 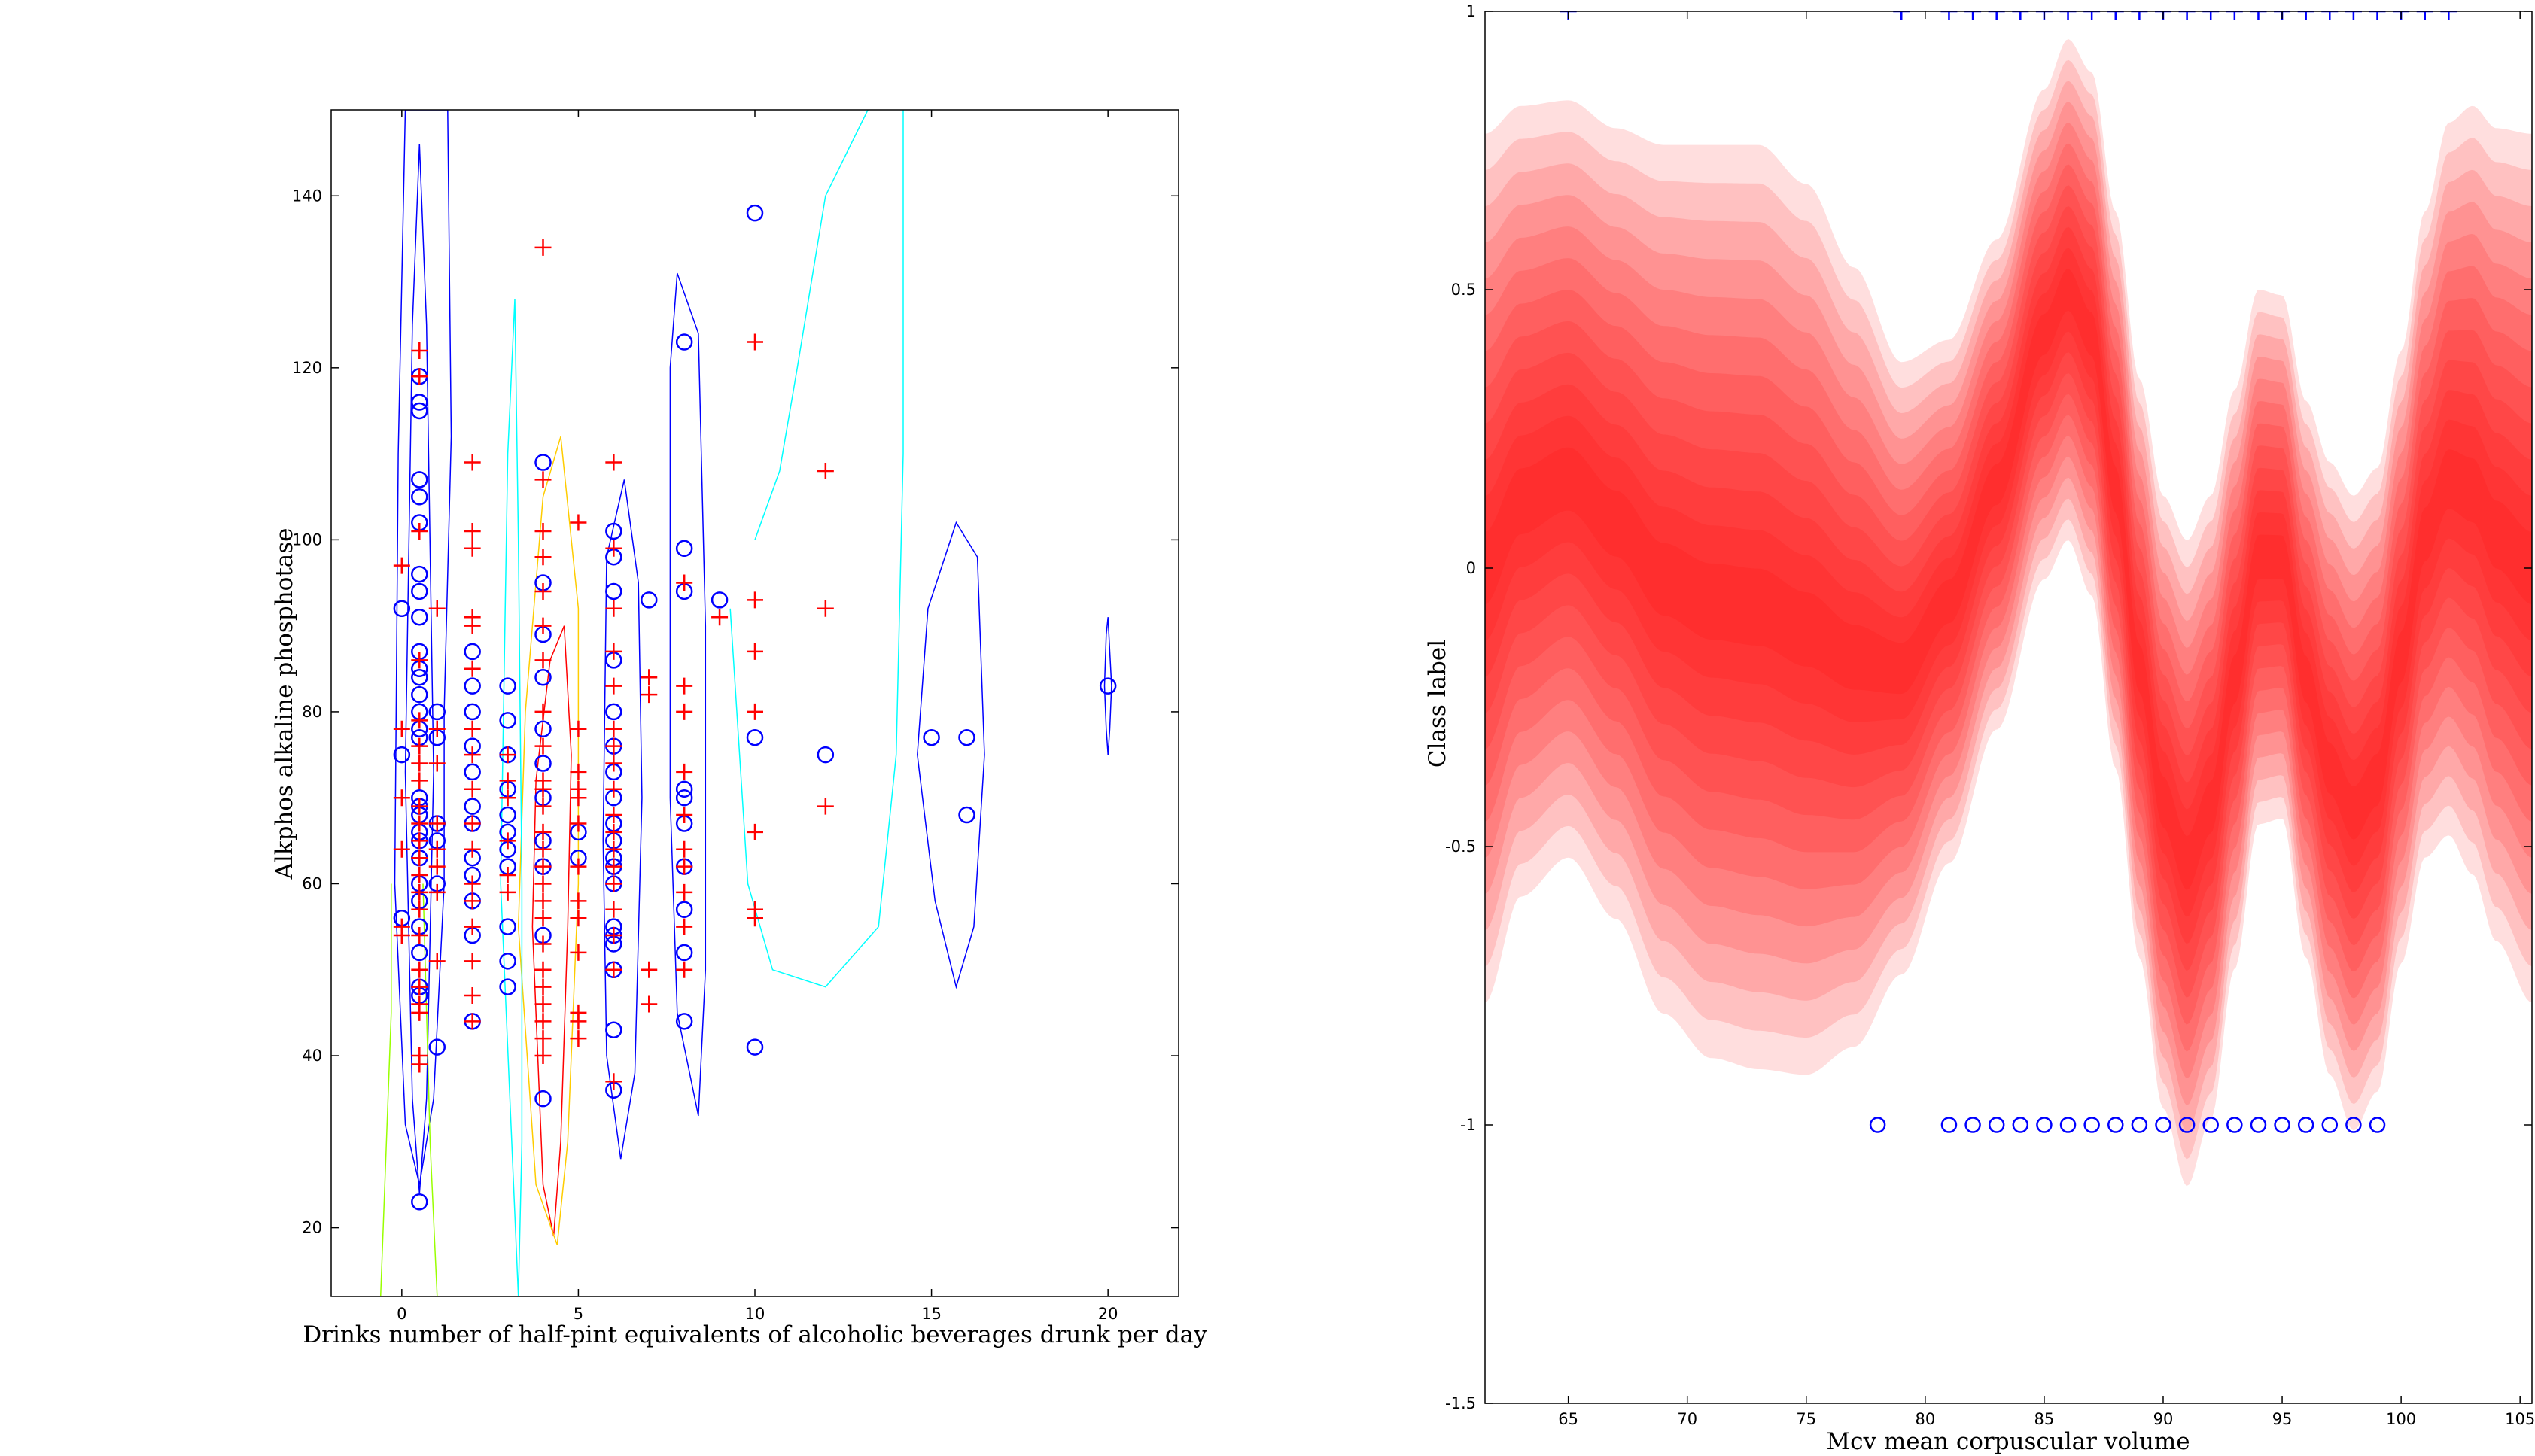 What do you see at coordinates (931, 1314) in the screenshot?
I see `x-tick-label: 15` at bounding box center [931, 1314].